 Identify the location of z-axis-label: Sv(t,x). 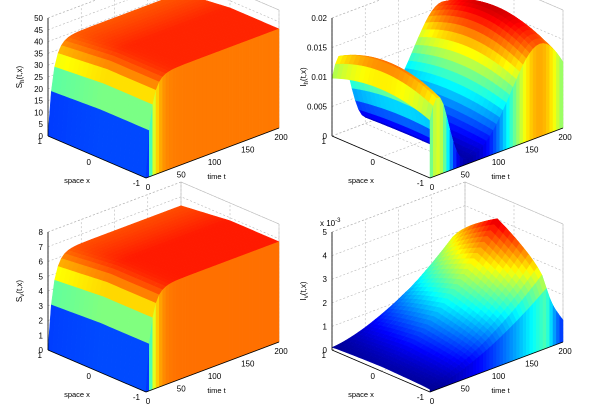
(20, 291).